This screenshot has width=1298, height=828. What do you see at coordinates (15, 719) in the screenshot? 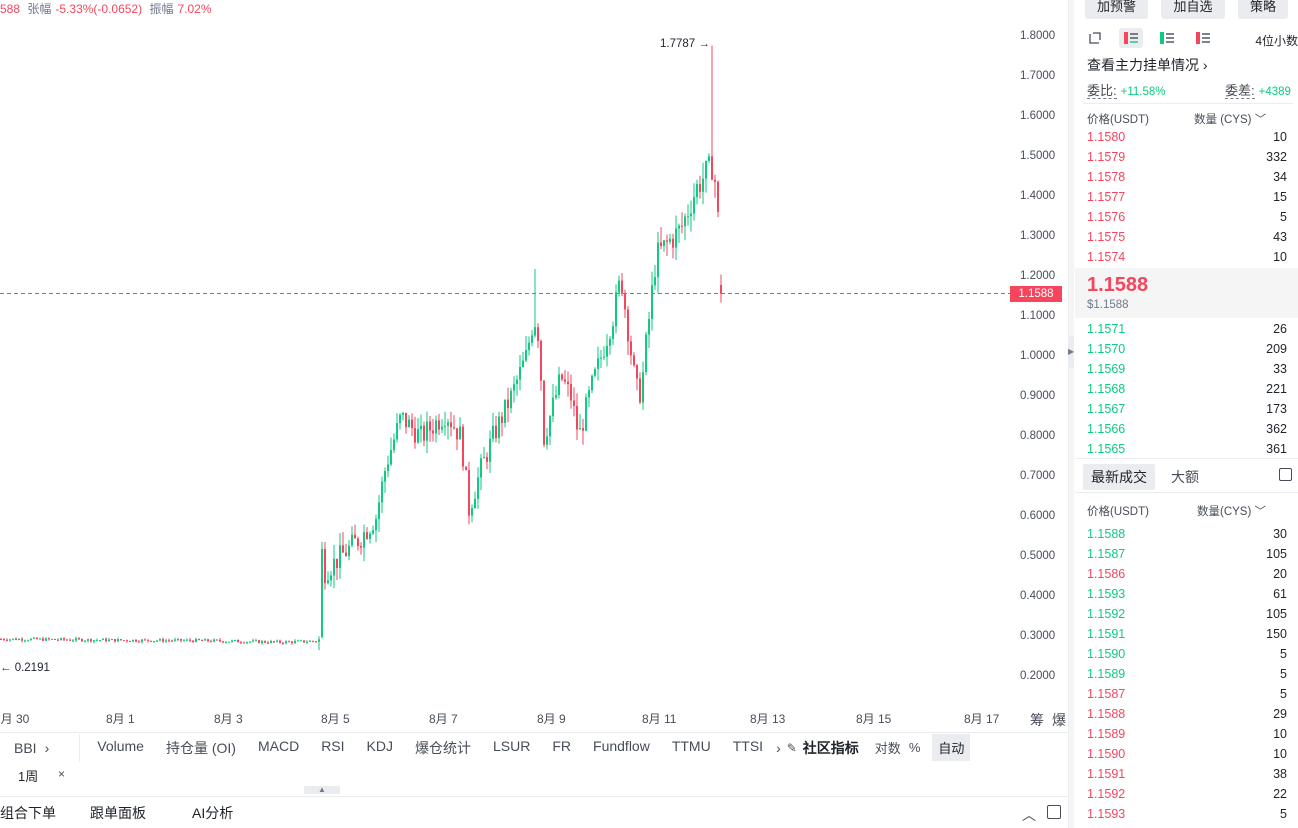
I see `x-tick-label: 7月 30` at bounding box center [15, 719].